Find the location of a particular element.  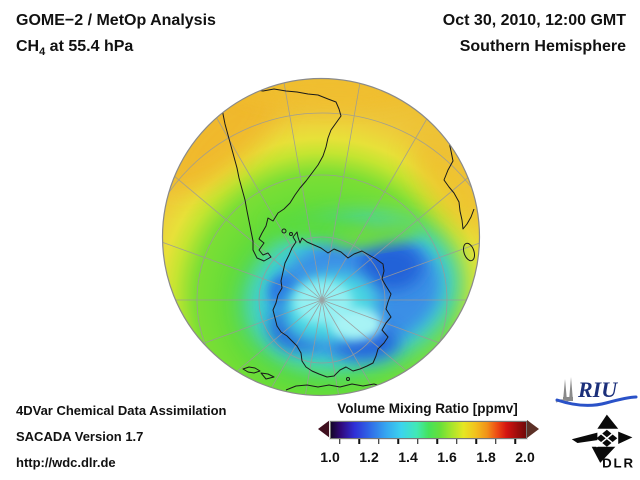

australia-coastline is located at coordinates (335, 387).